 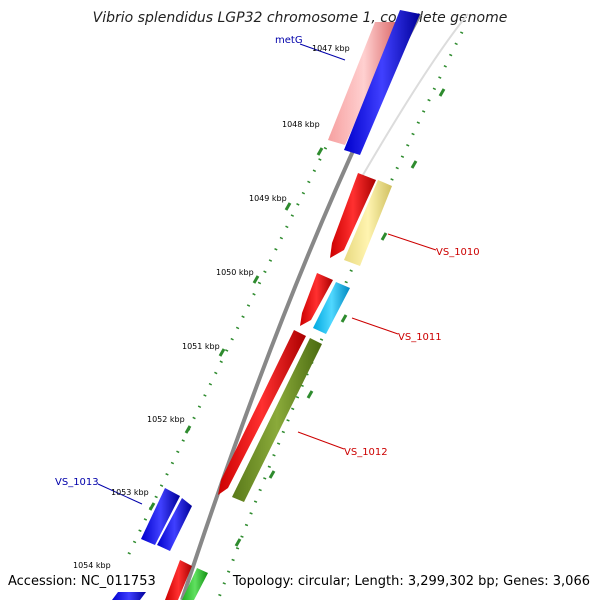 I want to click on leader-line-metG, so click(x=322, y=52).